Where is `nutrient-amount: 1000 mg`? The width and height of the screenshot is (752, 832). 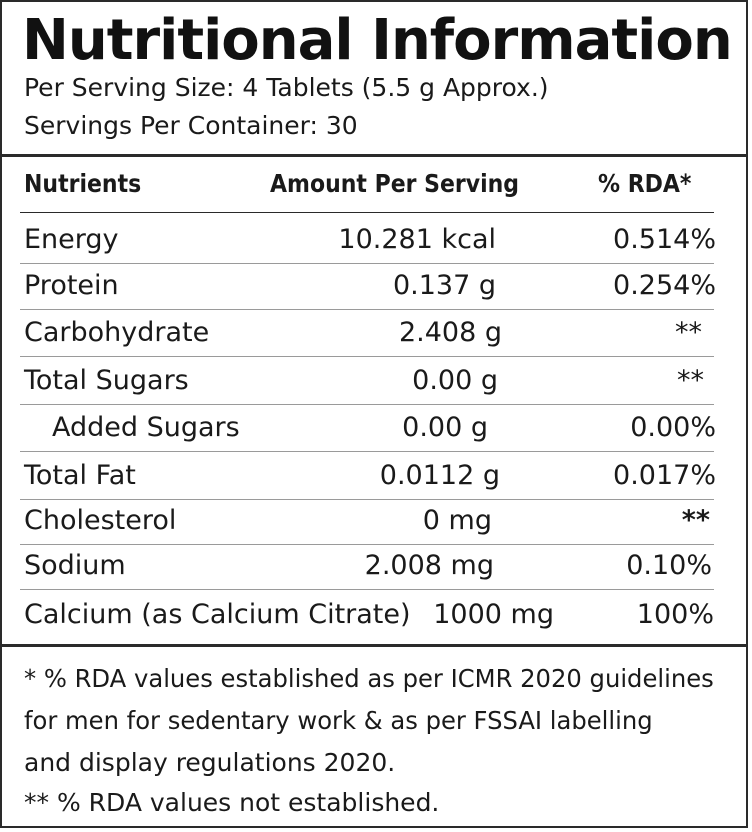
nutrient-amount: 1000 mg is located at coordinates (493, 614).